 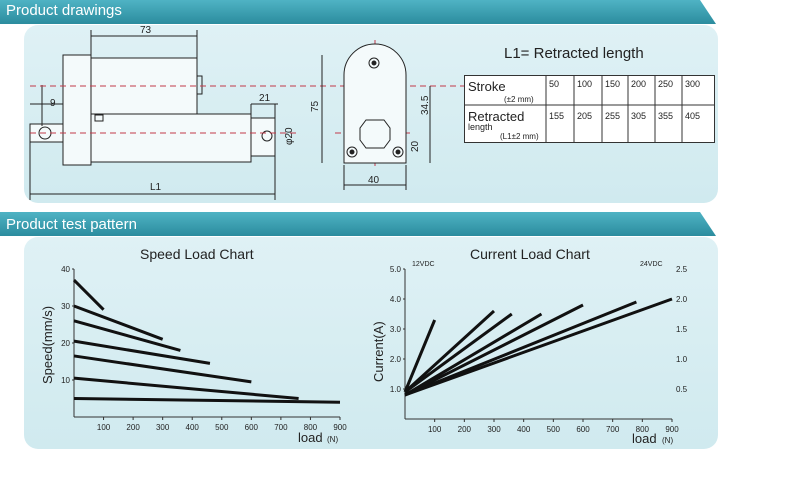 What do you see at coordinates (519, 136) in the screenshot?
I see `retracted-tolerance: (L1±2 mm)` at bounding box center [519, 136].